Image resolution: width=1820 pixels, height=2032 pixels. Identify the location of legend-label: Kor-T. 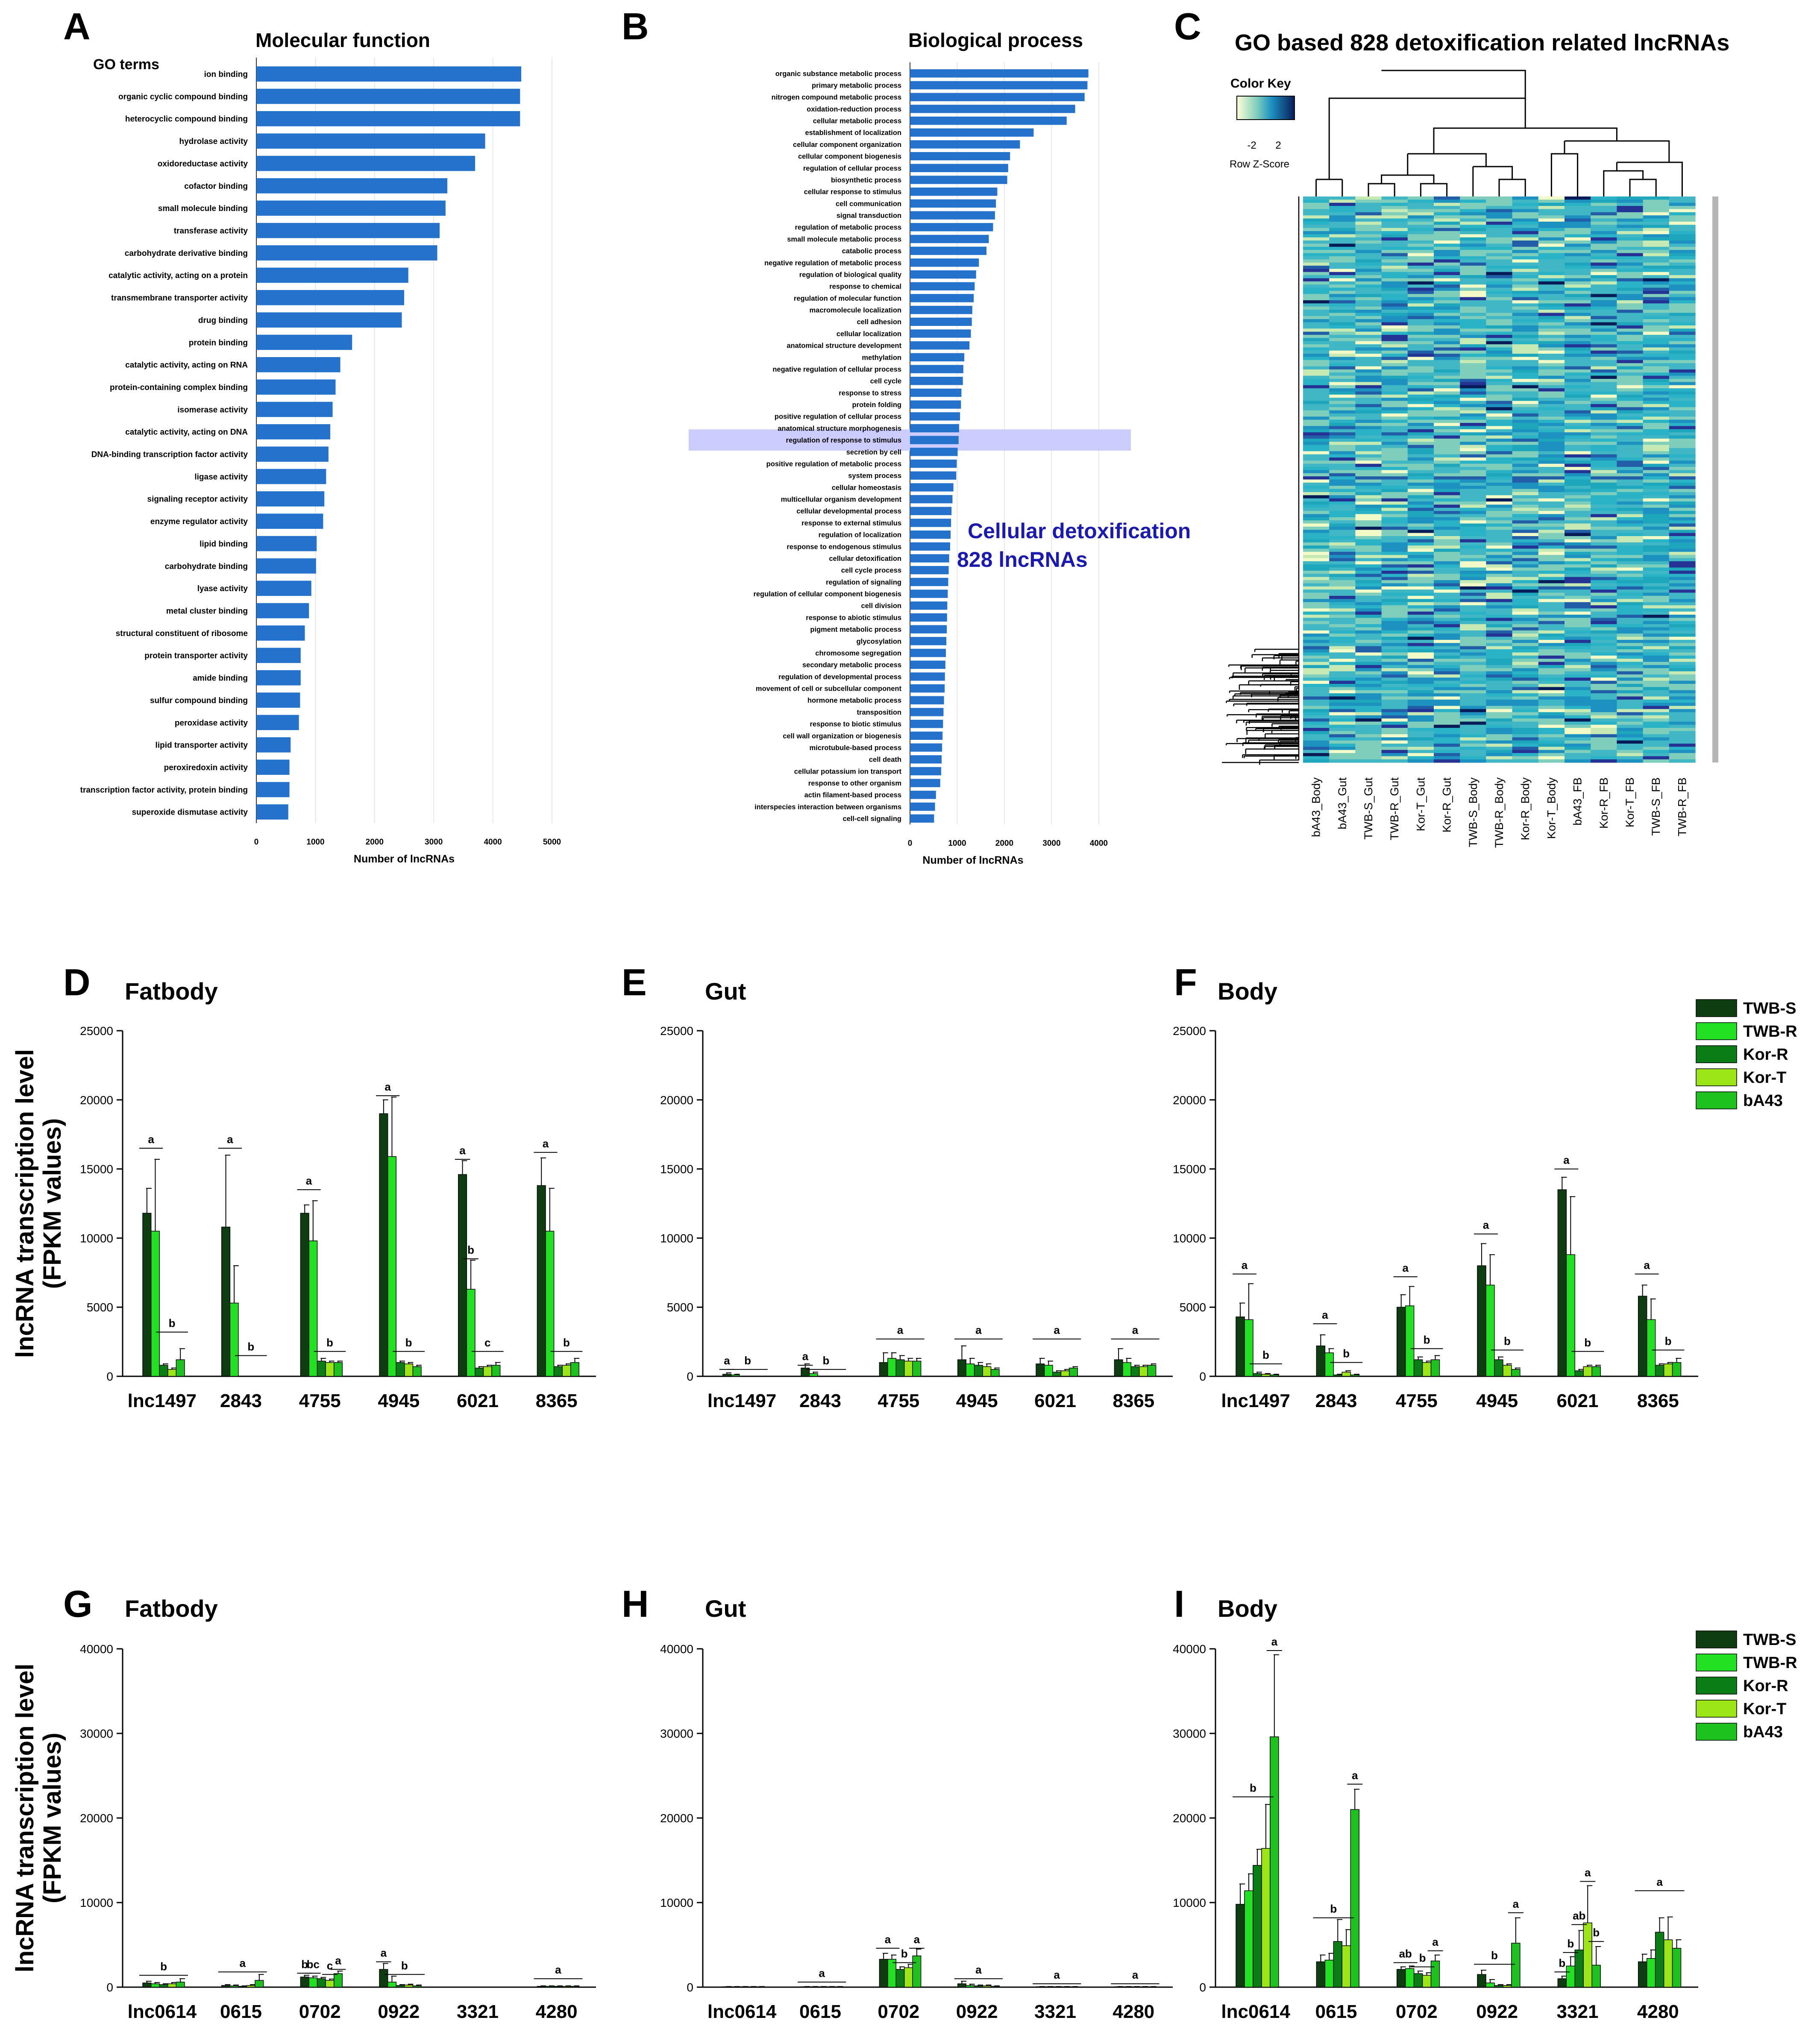
(1765, 1709).